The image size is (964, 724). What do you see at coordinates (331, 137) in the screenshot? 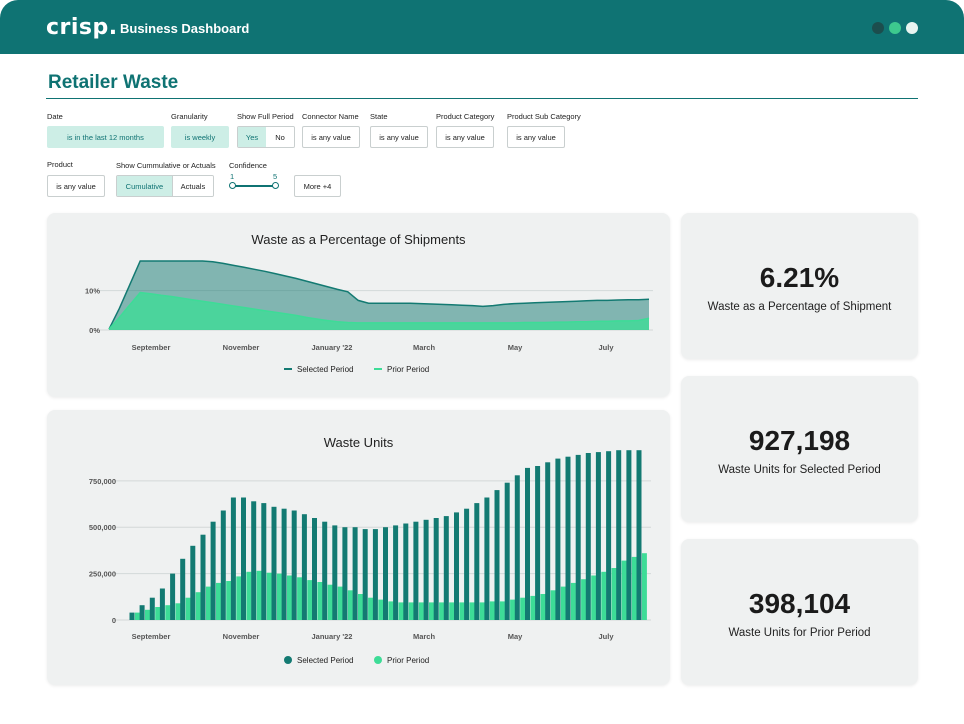
I see `filter-connector-name: is any value` at bounding box center [331, 137].